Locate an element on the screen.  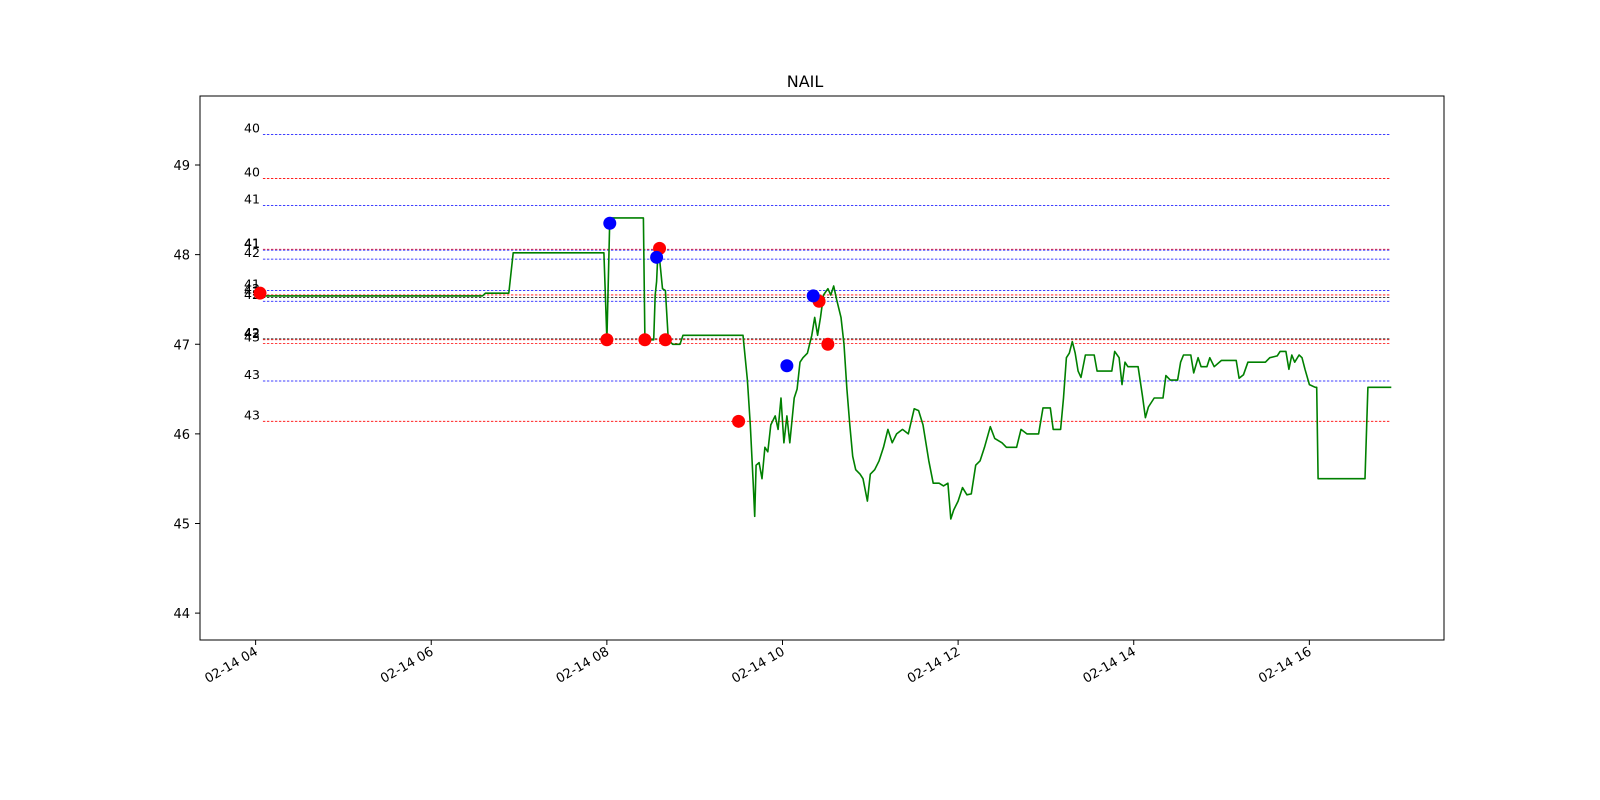
y-tick-label: 46 is located at coordinates (181, 435).